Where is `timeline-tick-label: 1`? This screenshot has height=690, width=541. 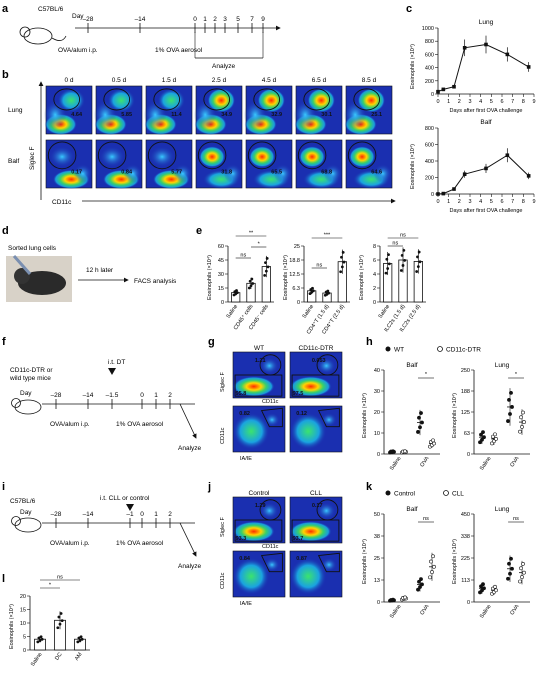
timeline-tick-label: 1 is located at coordinates (205, 19).